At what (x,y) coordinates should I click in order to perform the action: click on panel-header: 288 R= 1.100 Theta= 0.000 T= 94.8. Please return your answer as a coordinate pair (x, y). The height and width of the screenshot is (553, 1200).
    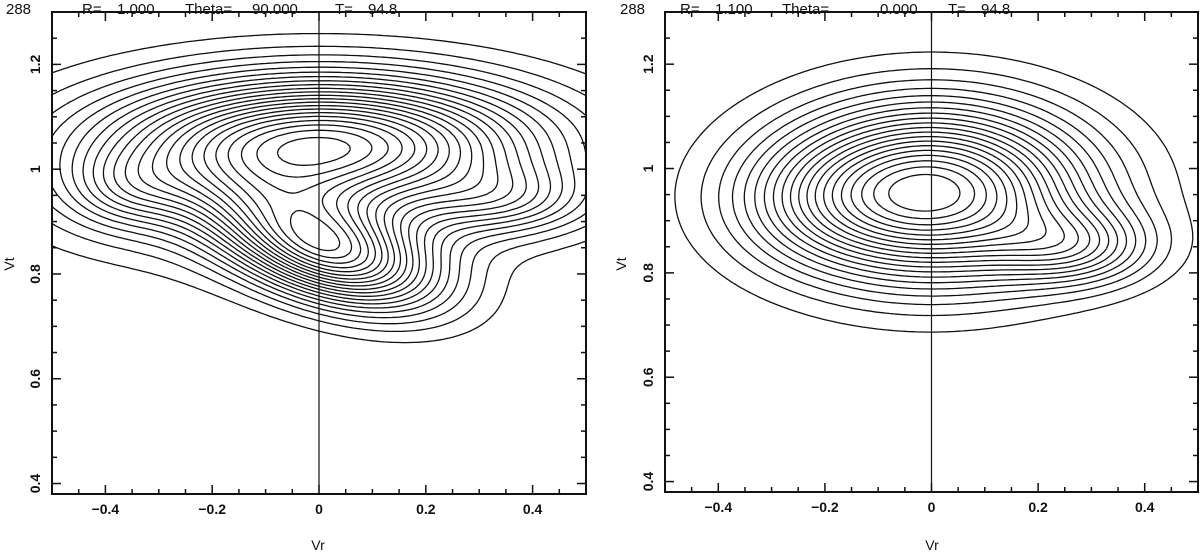
    Looking at the image, I should click on (815, 9).